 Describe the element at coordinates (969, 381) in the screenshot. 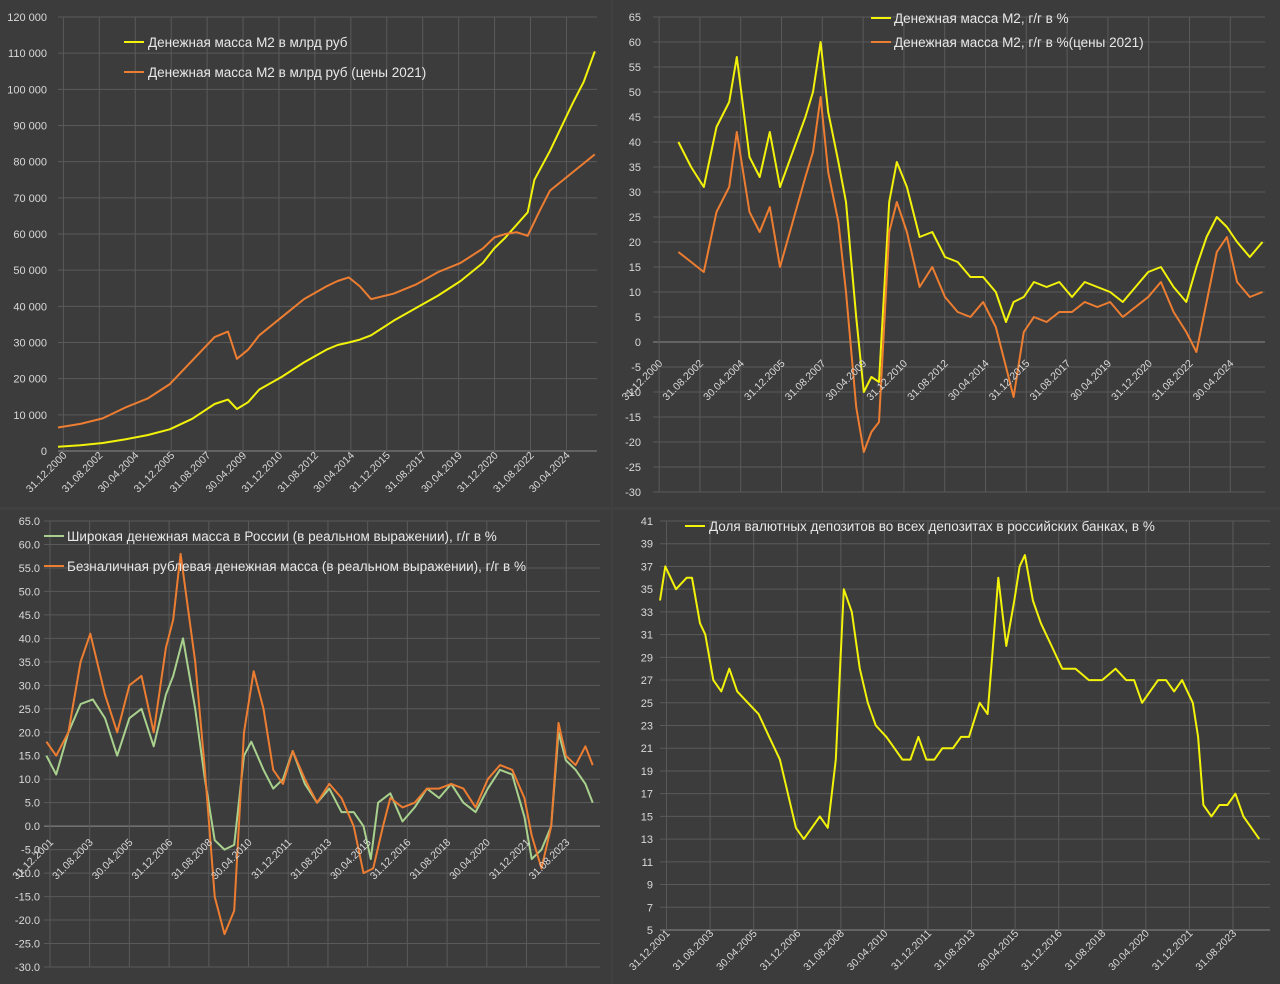

I see `x-tick-label: 30.04.2014` at that location.